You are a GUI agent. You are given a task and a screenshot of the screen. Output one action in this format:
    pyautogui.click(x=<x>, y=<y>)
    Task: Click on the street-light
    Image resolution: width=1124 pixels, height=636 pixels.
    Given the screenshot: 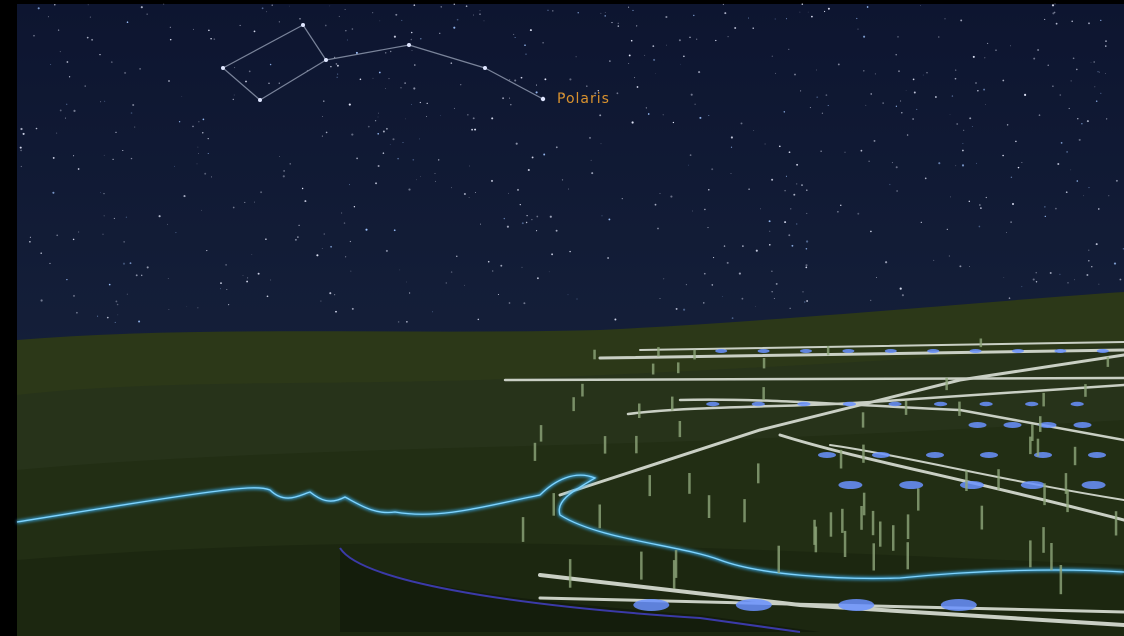 What is the action you would take?
    pyautogui.click(x=1012, y=425)
    